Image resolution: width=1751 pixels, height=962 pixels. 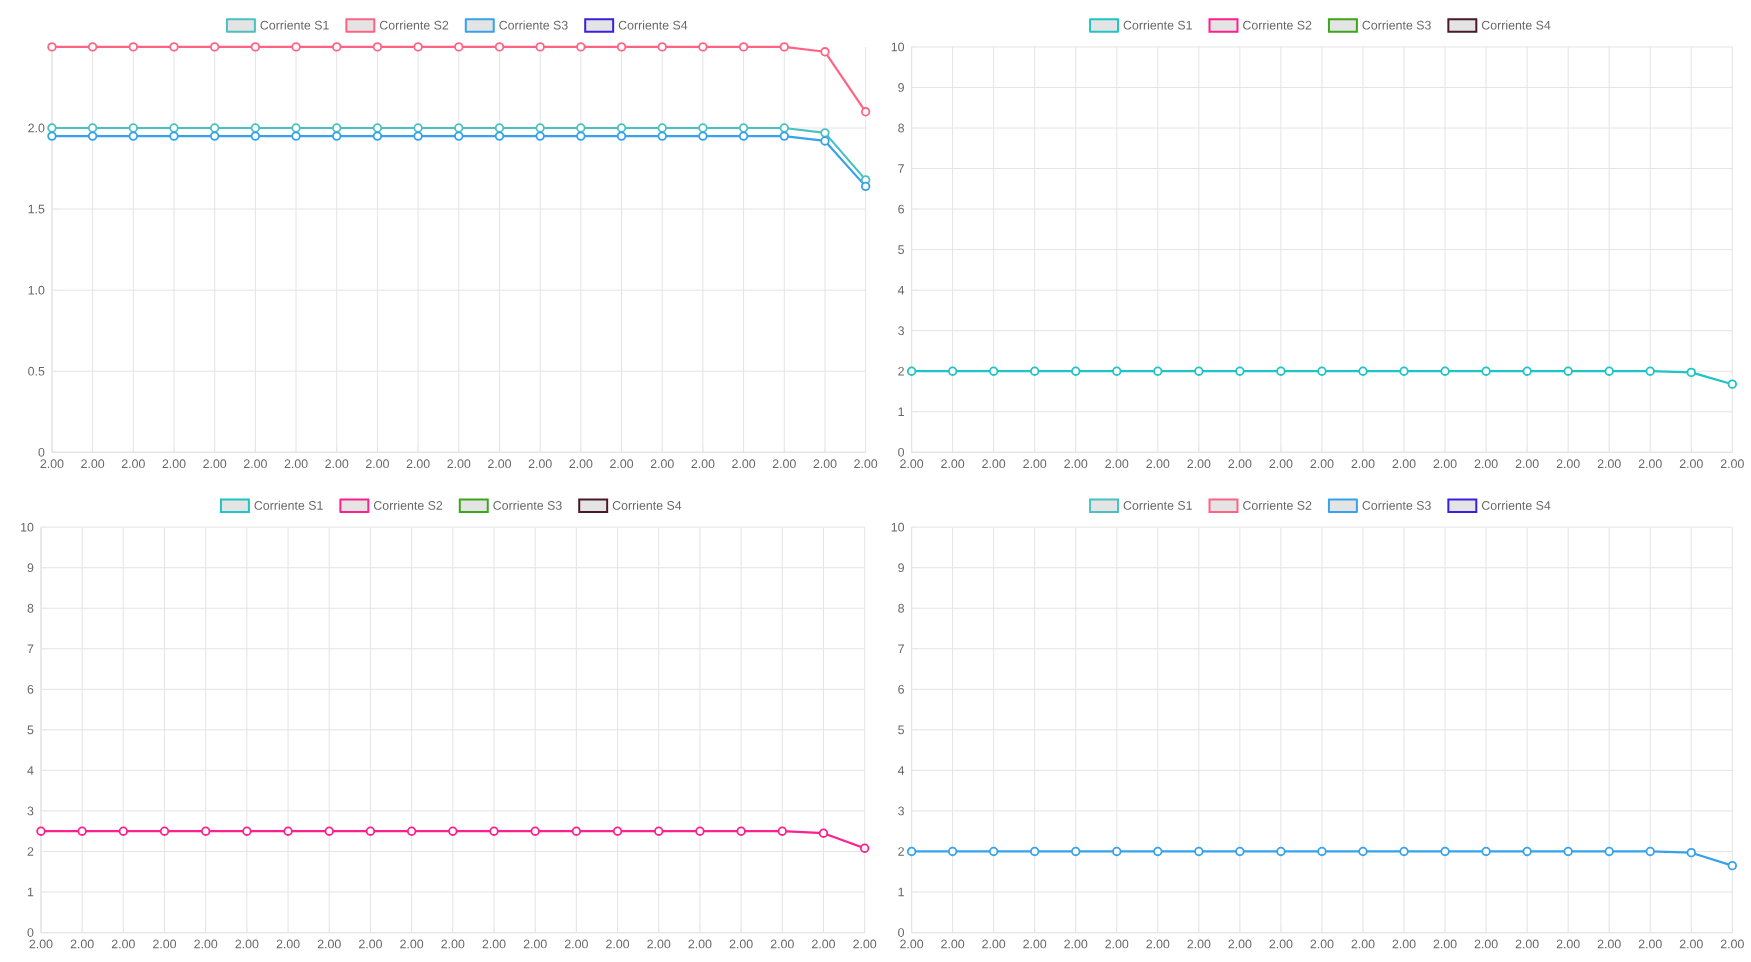 I want to click on y-tick-label: 6, so click(x=30, y=689).